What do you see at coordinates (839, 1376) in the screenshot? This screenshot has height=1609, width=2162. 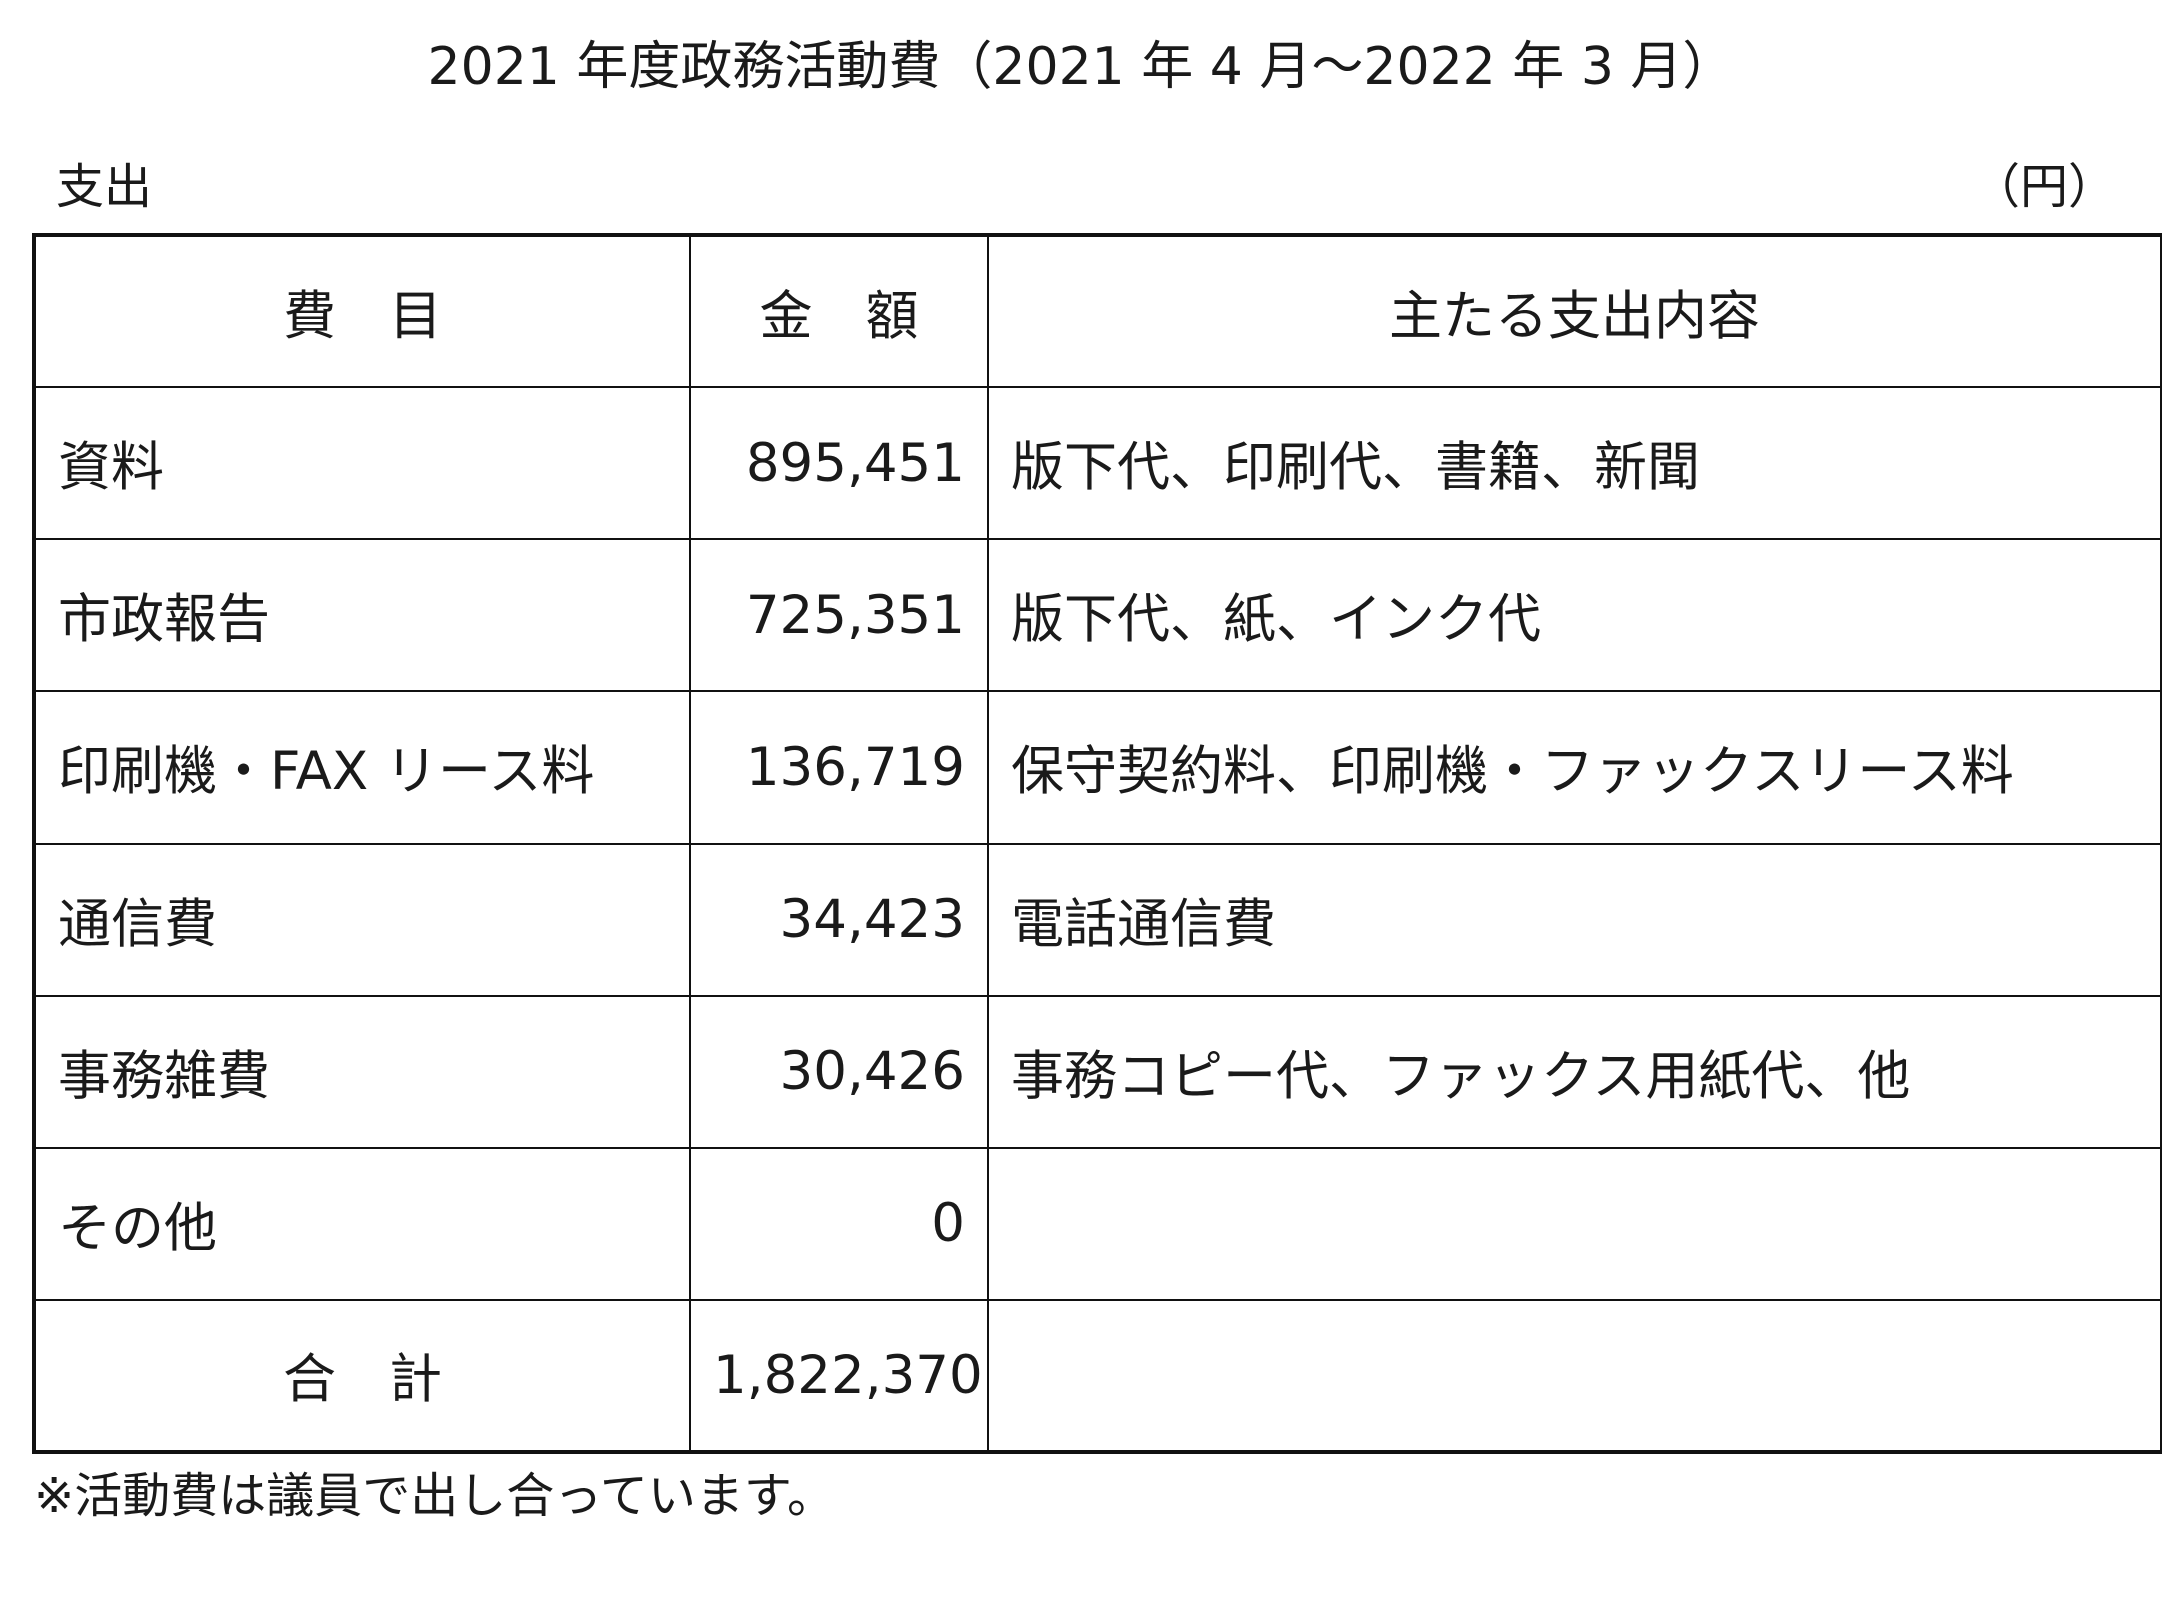 I see `total-amount: 1,822,370` at bounding box center [839, 1376].